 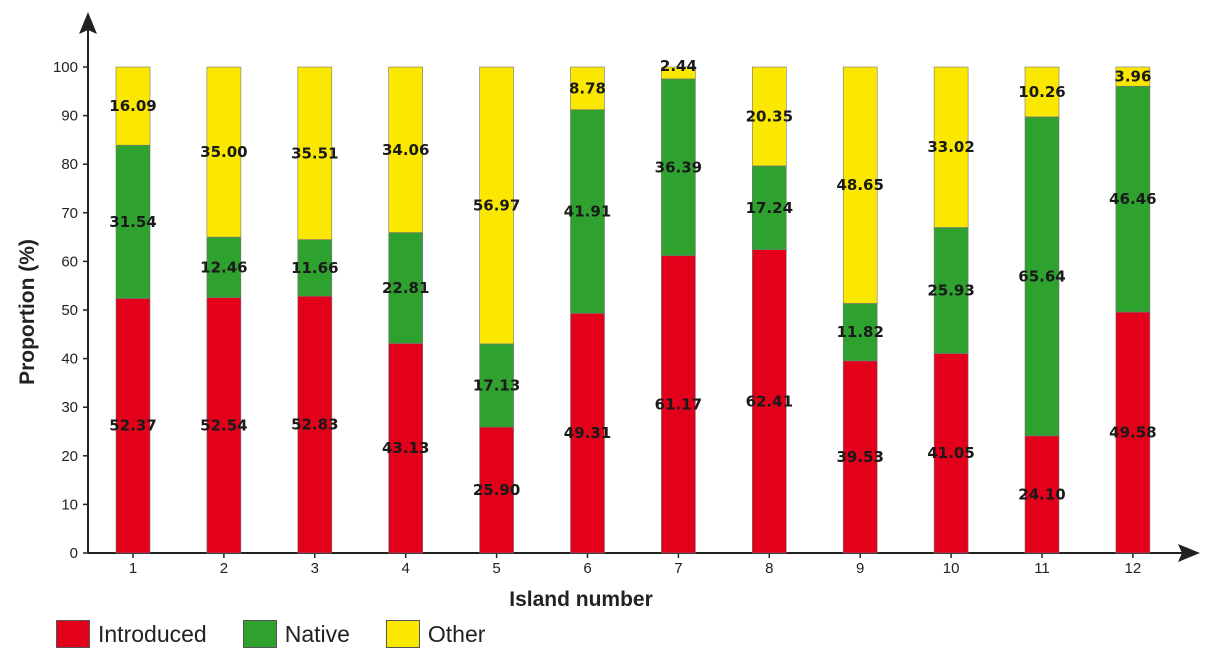 I want to click on y-tick-label: 30, so click(x=69, y=407).